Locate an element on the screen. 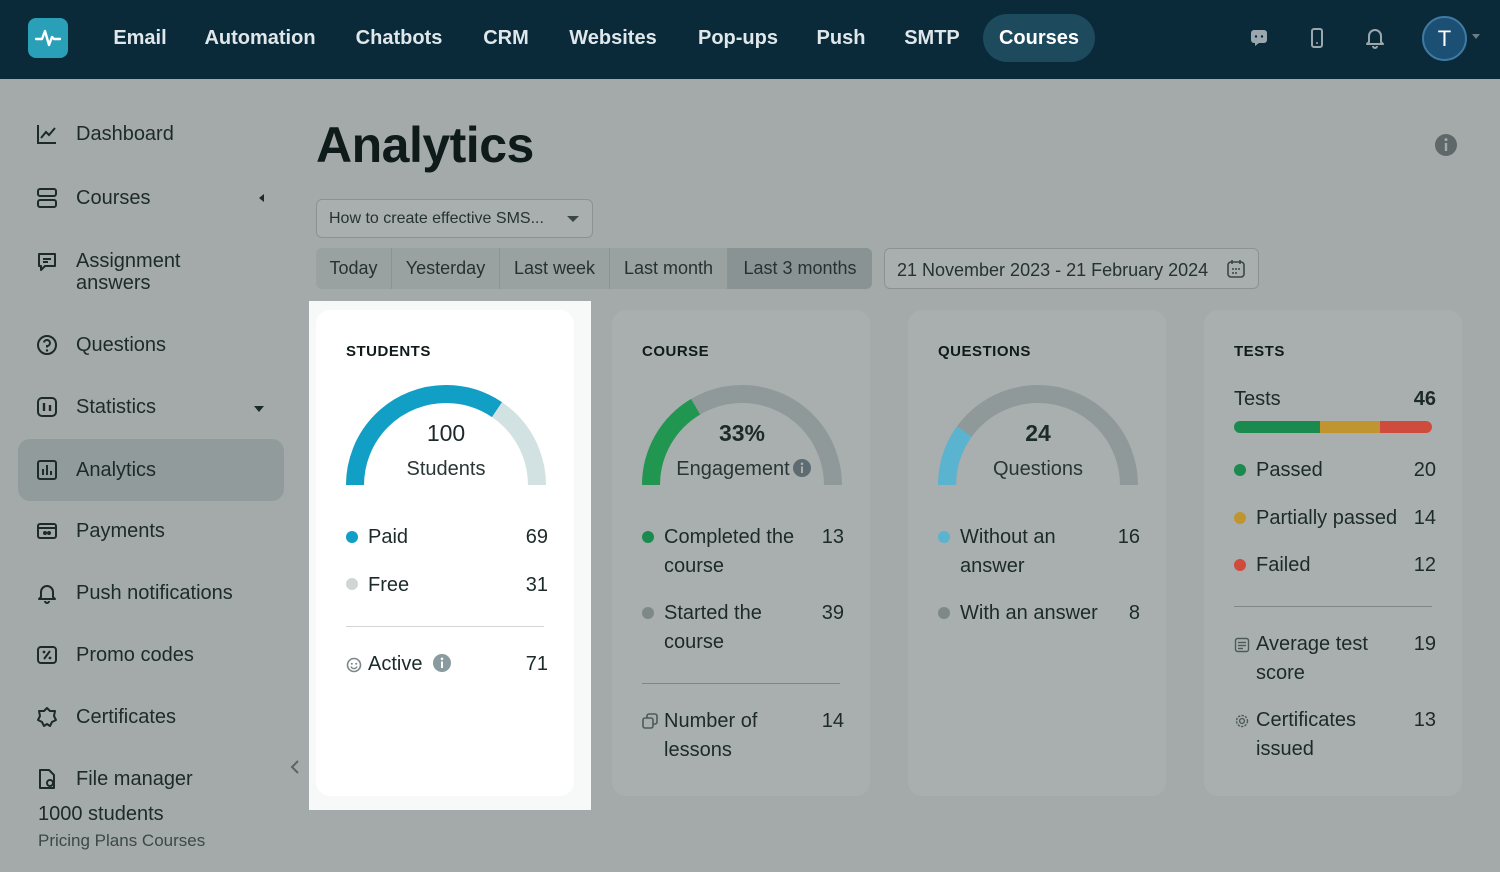 This screenshot has height=872, width=1500. certificates-label-2: issued is located at coordinates (1285, 749).